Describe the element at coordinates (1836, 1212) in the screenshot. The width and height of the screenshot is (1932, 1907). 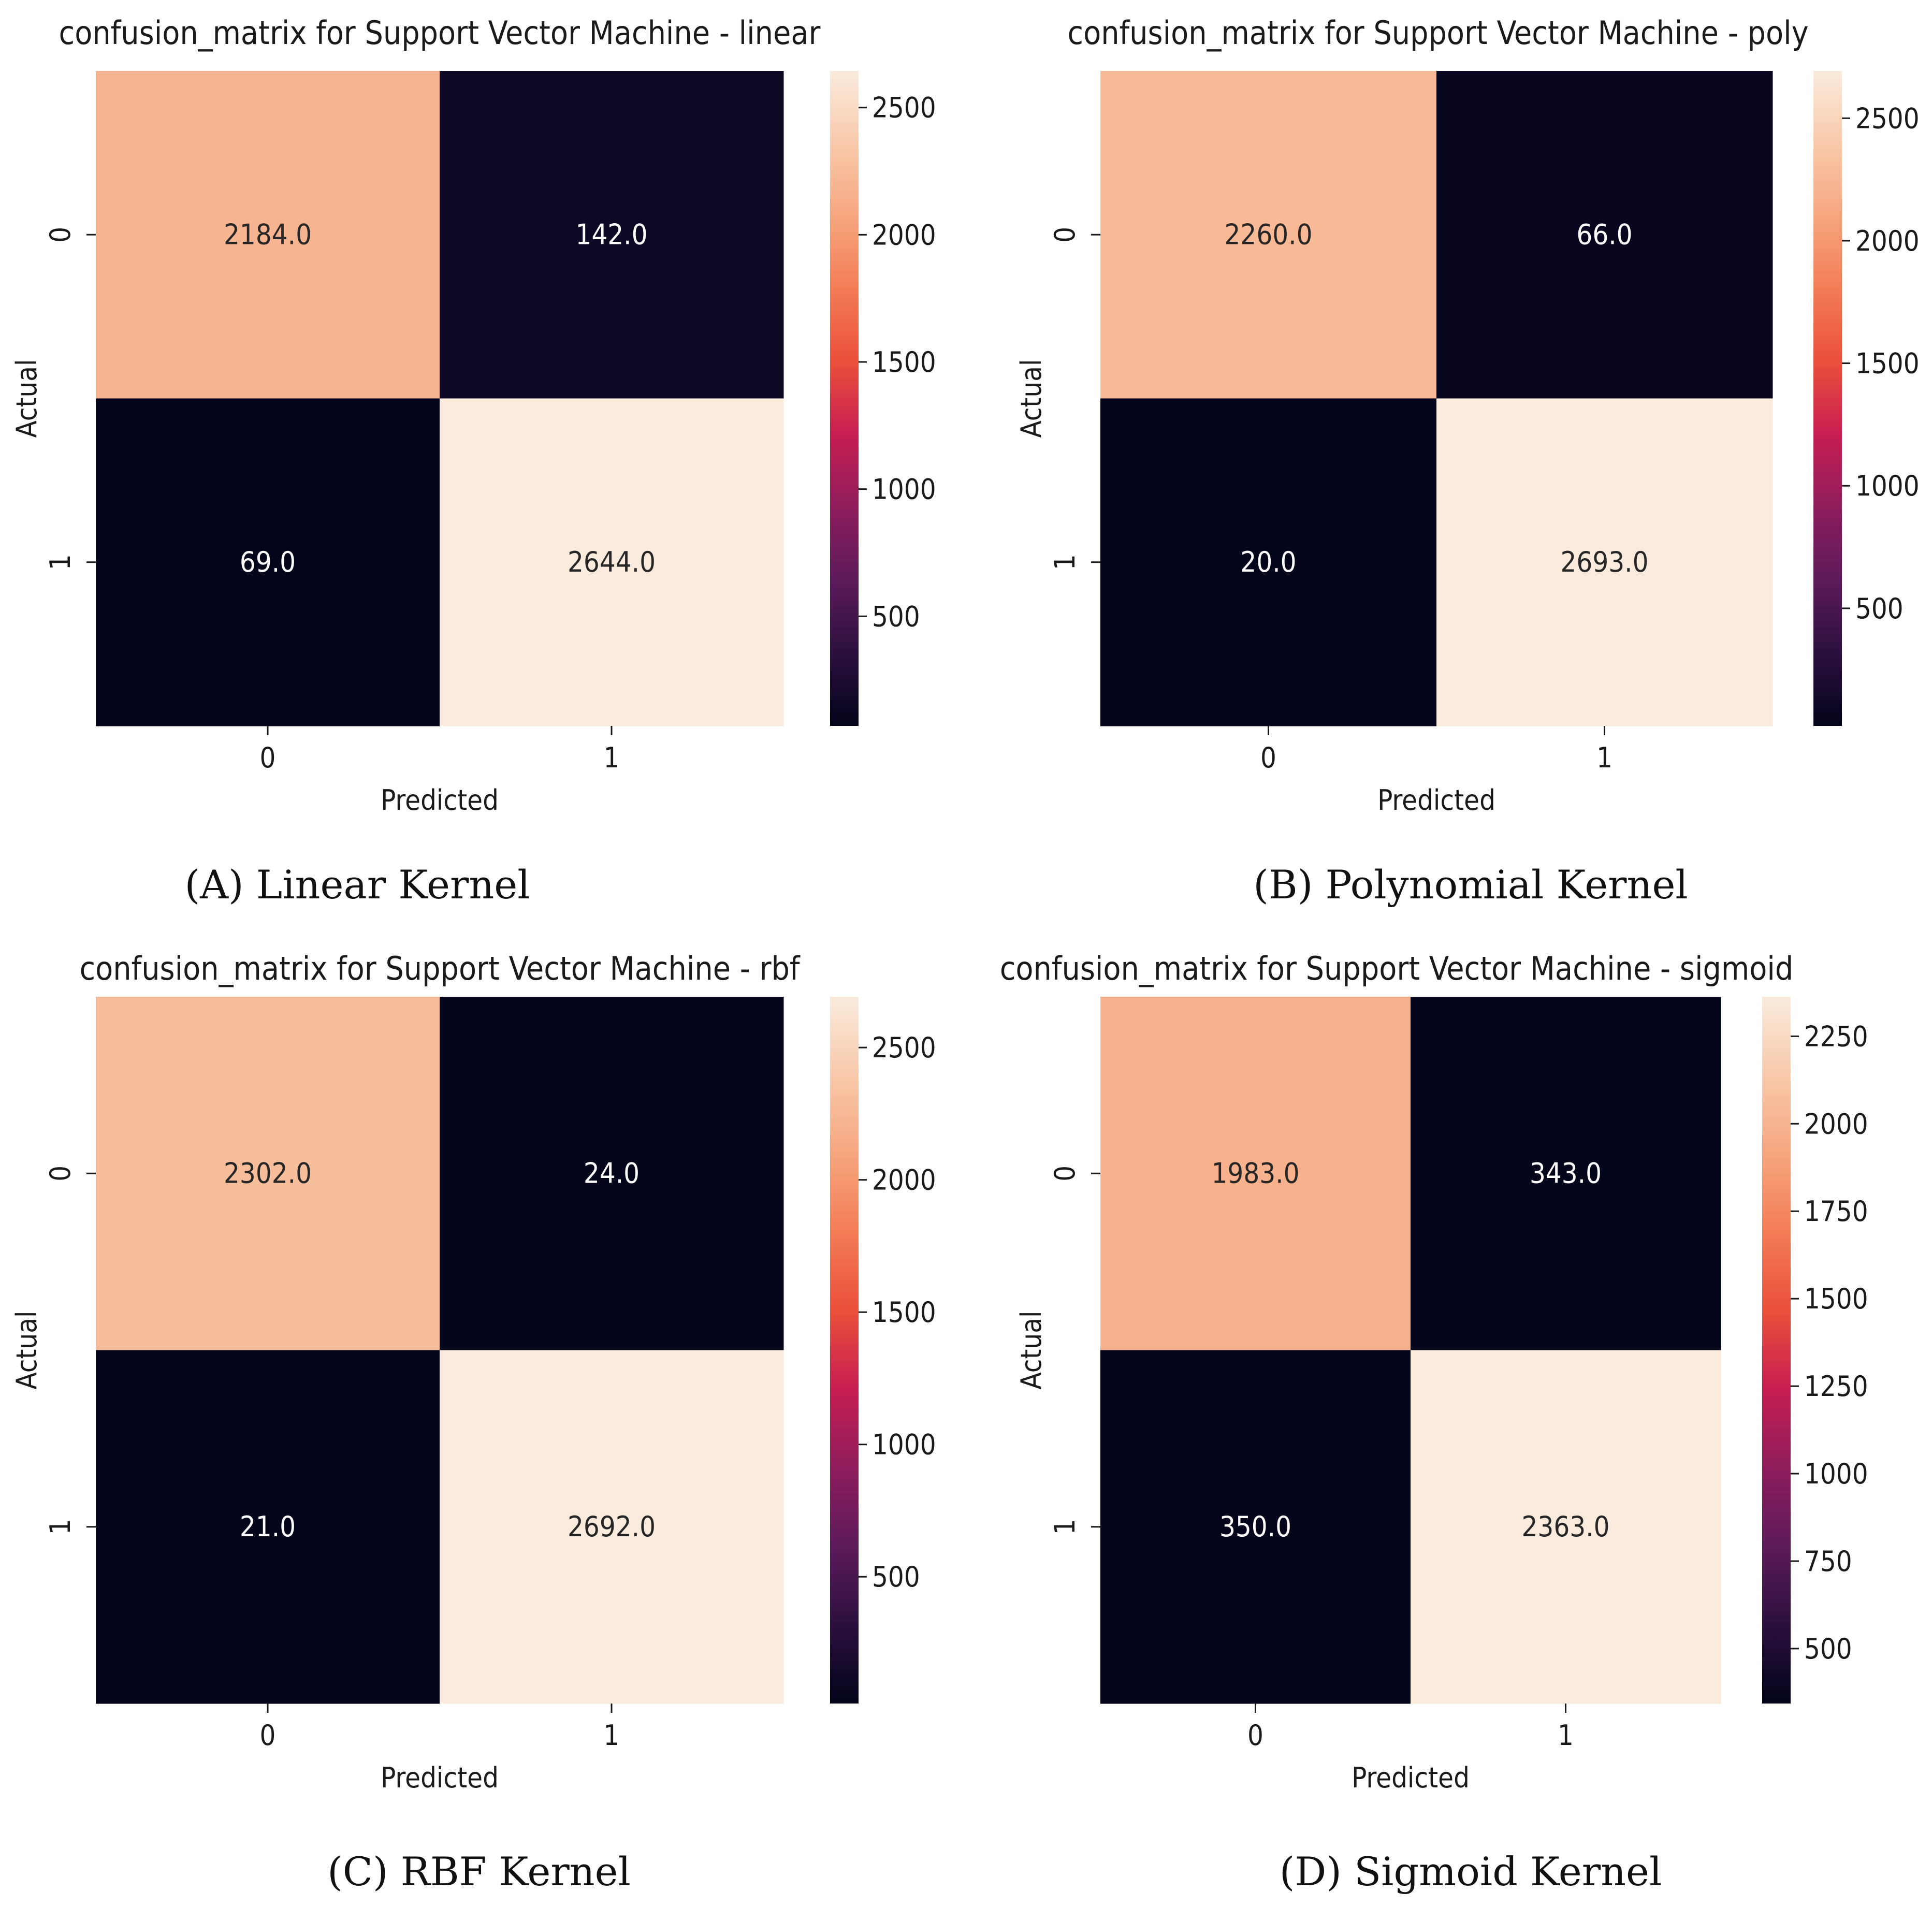
I see `colorbar-tick-label: 1750` at that location.